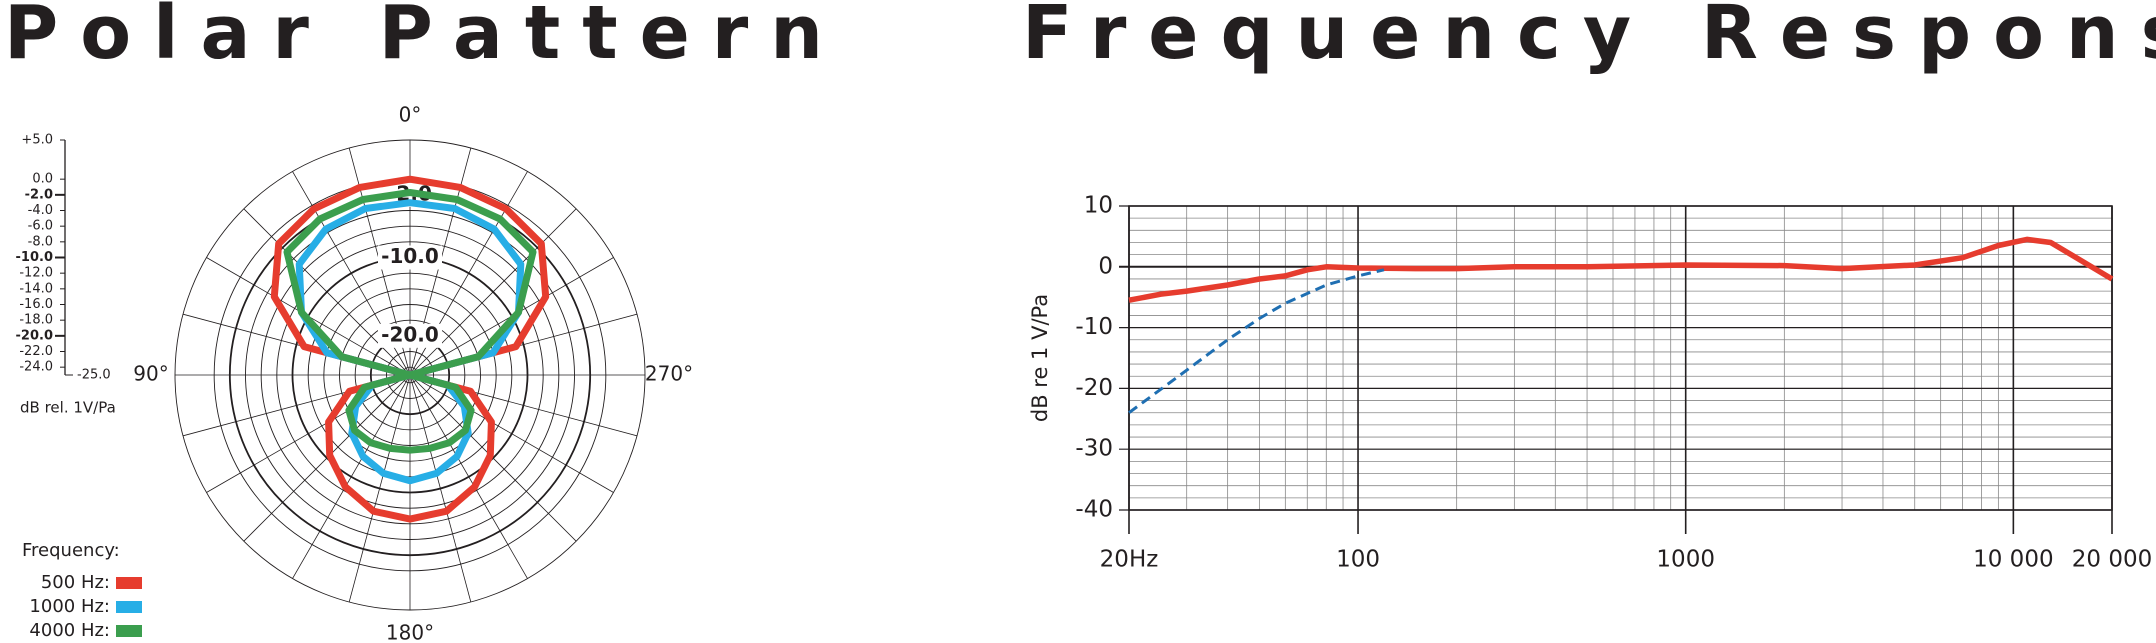 This screenshot has height=643, width=2156. I want to click on legend-label: 500 Hz:, so click(75, 582).